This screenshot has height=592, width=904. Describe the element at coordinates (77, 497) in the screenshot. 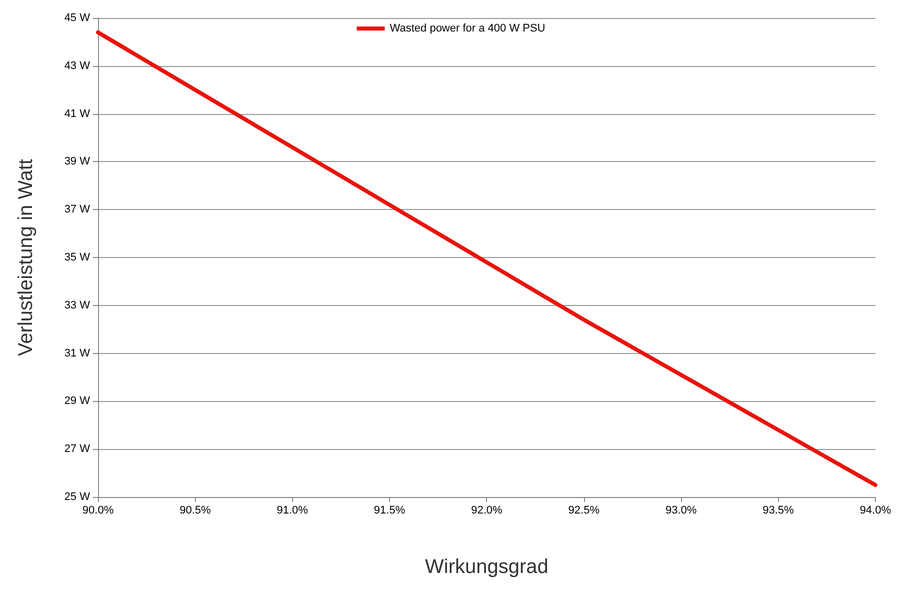

I see `y-tick-label: 25 W` at that location.